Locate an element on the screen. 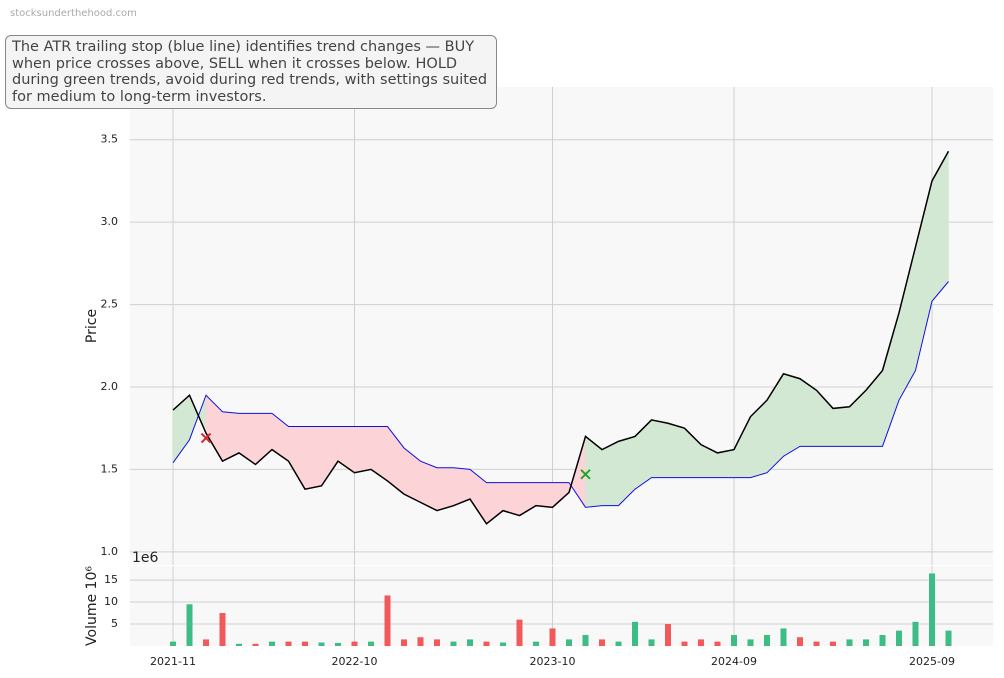 The width and height of the screenshot is (1004, 678). plot-area is located at coordinates (561, 606).